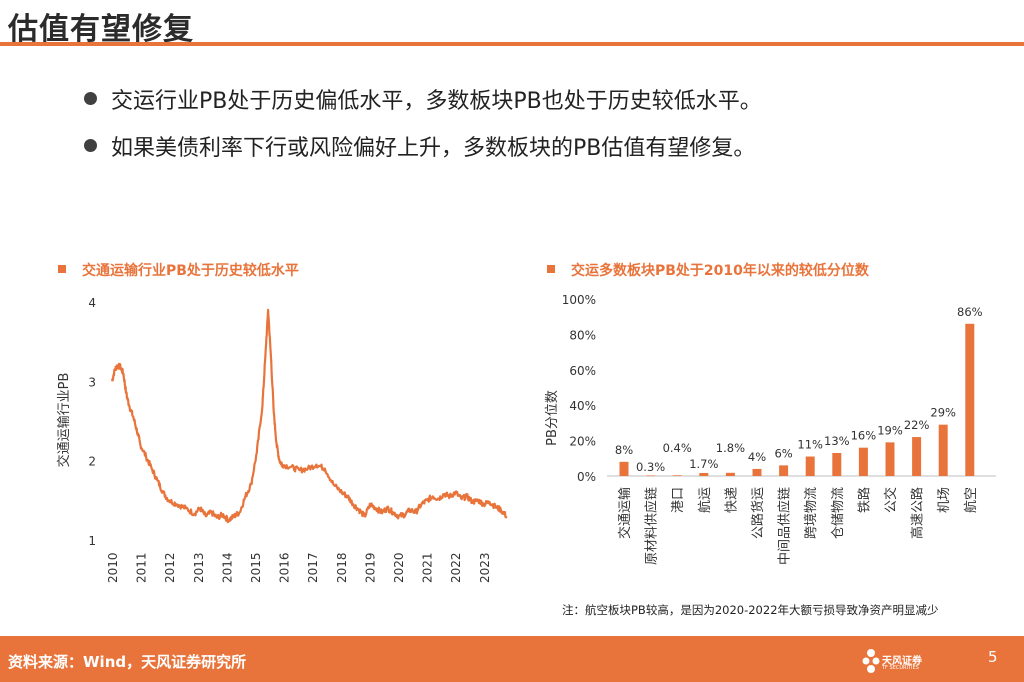 The width and height of the screenshot is (1024, 682). What do you see at coordinates (720, 271) in the screenshot?
I see `bar-chart-title-text: 交运多数板块PB处于2010年以来的较低分位数` at bounding box center [720, 271].